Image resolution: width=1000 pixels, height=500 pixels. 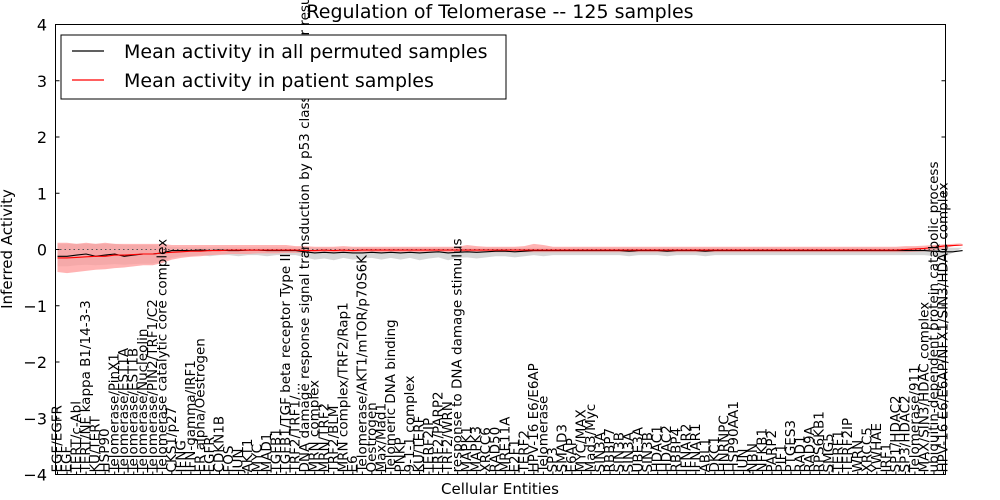 I want to click on x-tick-label: XRCC6, so click(x=486, y=449).